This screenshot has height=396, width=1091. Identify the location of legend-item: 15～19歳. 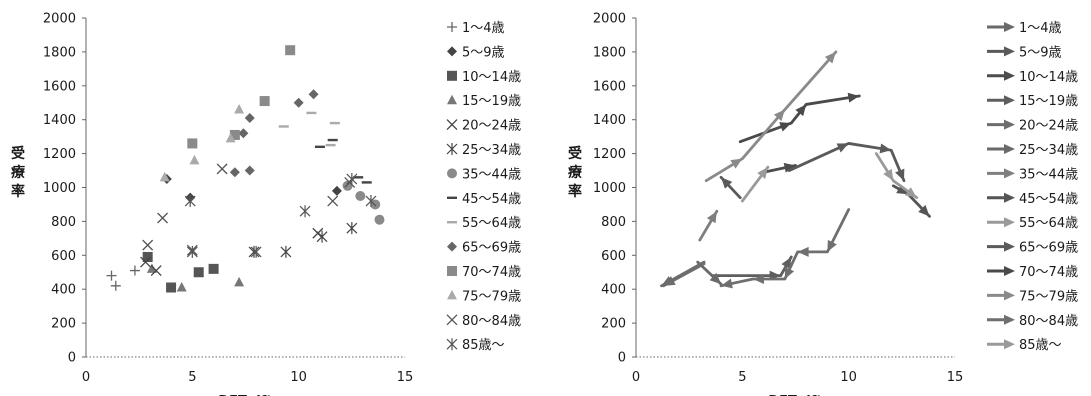
(1032, 101).